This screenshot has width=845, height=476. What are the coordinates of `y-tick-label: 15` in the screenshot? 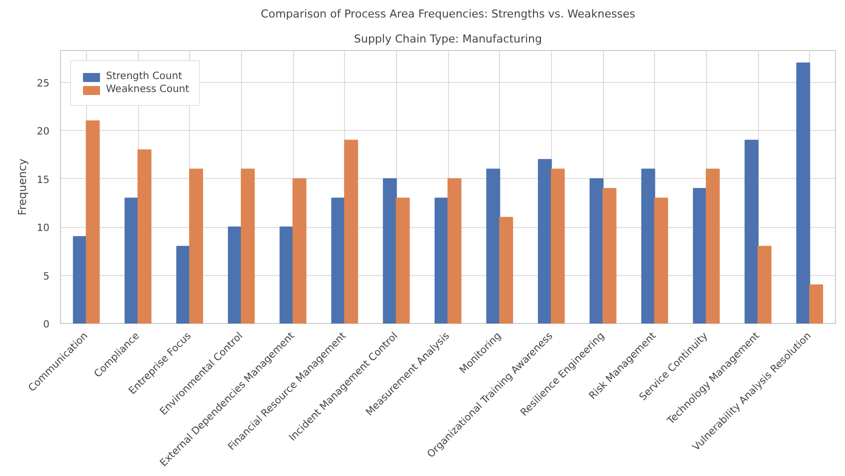 It's located at (43, 180).